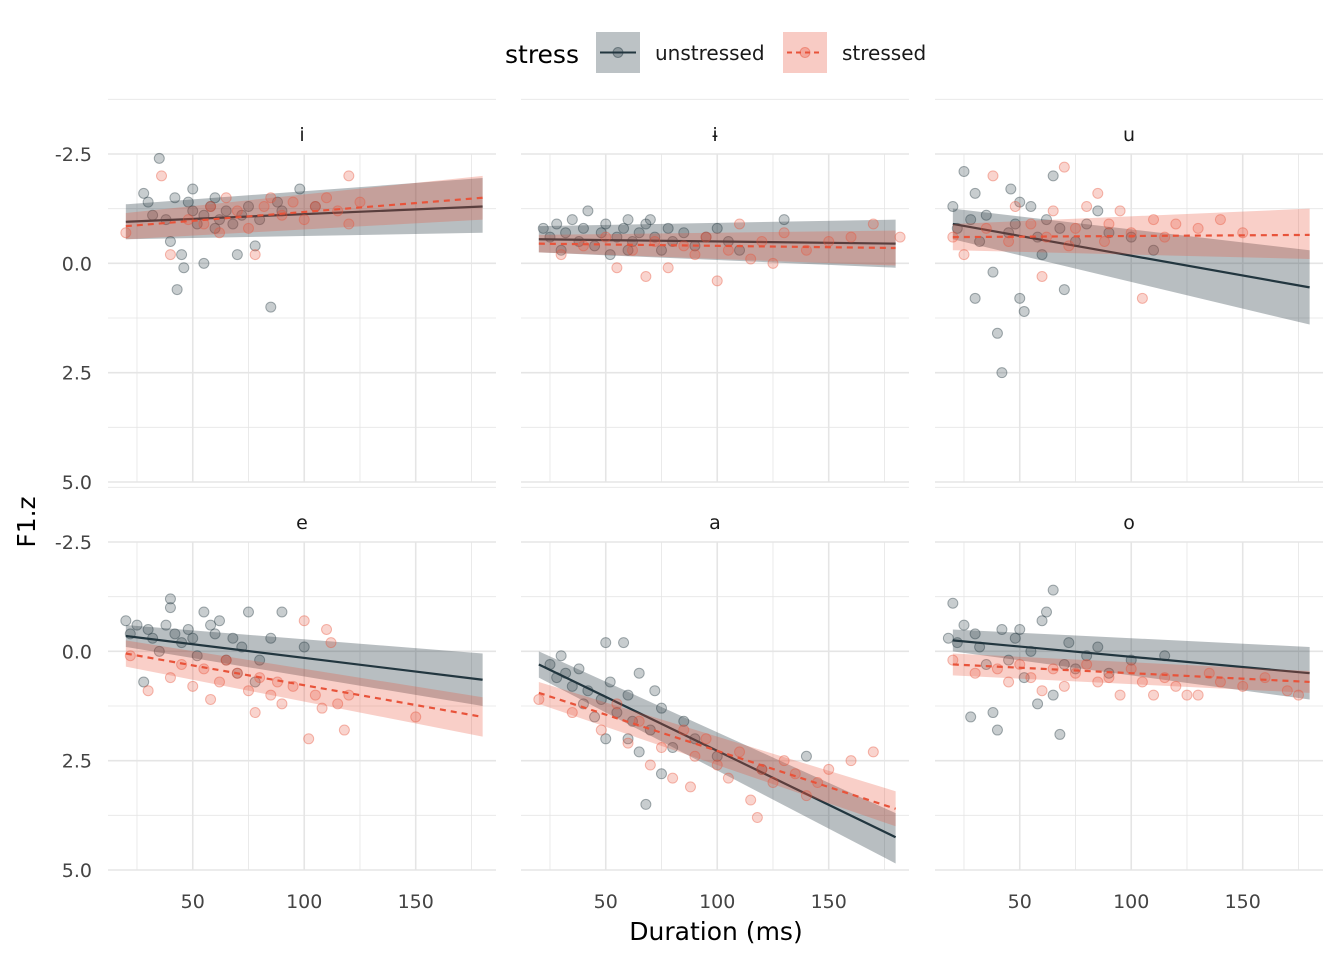 The image size is (1344, 960). Describe the element at coordinates (275, 296) in the screenshot. I see `panel-1: i -2.5 0.0 2.5 5.0` at that location.